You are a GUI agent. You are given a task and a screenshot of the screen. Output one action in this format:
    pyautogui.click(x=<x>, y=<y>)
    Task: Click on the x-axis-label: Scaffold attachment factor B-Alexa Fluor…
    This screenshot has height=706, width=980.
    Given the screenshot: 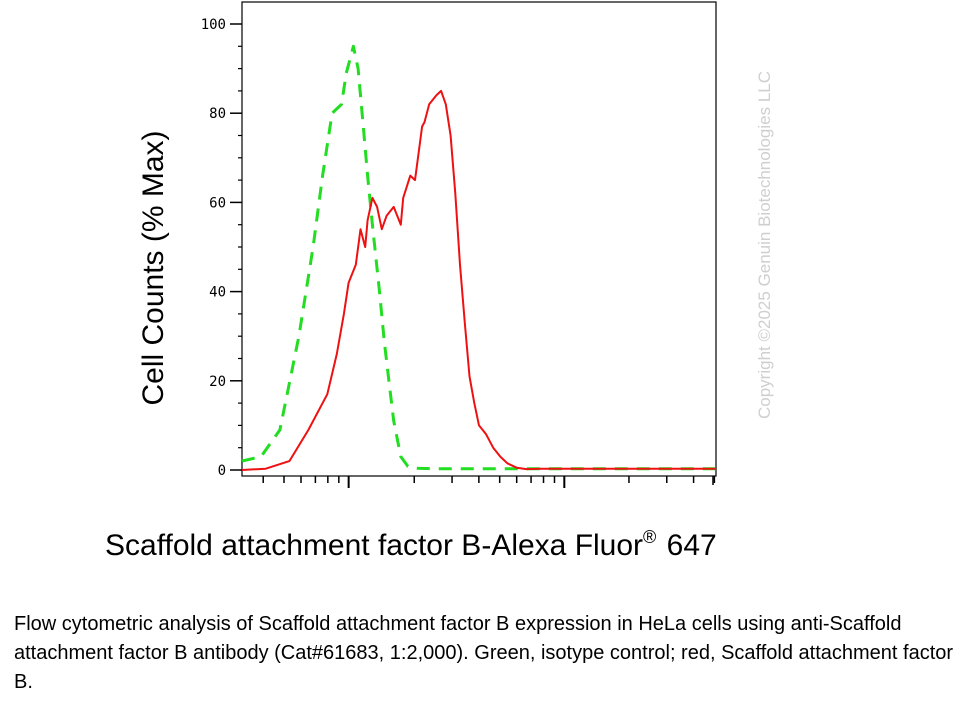 What is the action you would take?
    pyautogui.click(x=411, y=545)
    